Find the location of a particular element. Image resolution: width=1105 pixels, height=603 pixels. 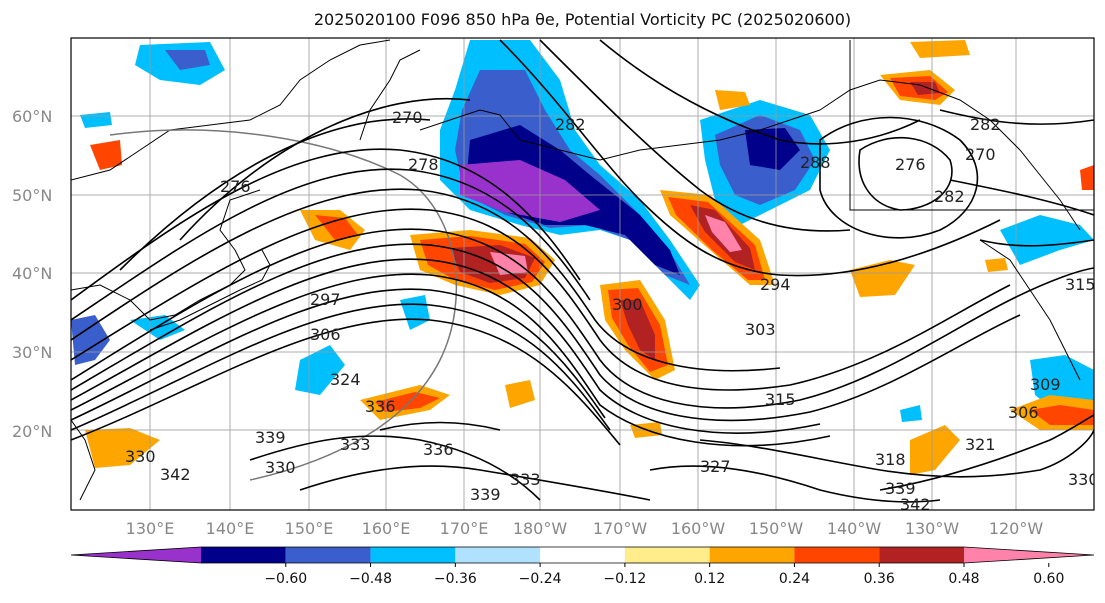

lon-label: 160°W is located at coordinates (698, 528).